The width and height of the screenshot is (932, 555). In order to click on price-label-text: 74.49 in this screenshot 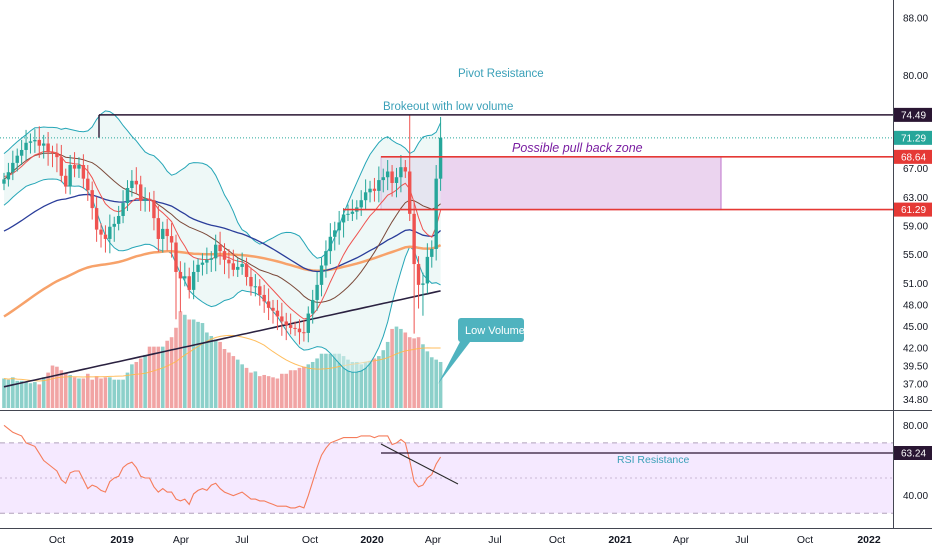, I will do `click(913, 115)`.